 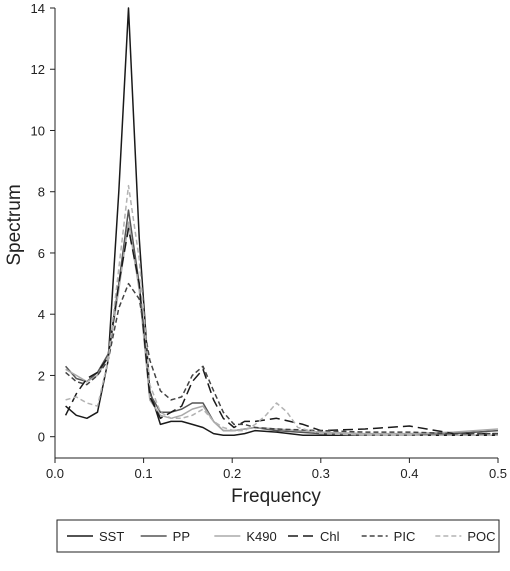 What do you see at coordinates (481, 536) in the screenshot?
I see `legend-label-poc: POC` at bounding box center [481, 536].